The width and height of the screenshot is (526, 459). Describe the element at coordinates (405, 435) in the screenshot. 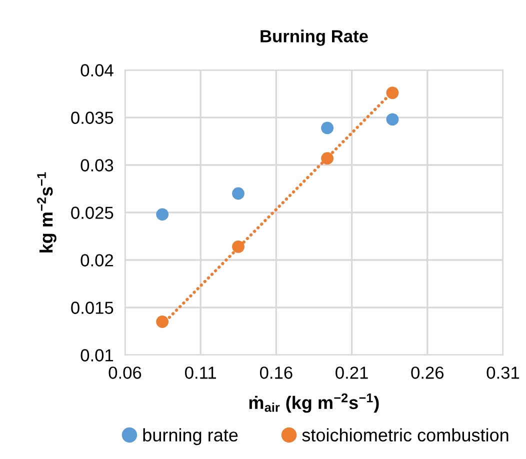

I see `legend-label: stoichiometric combustion` at that location.